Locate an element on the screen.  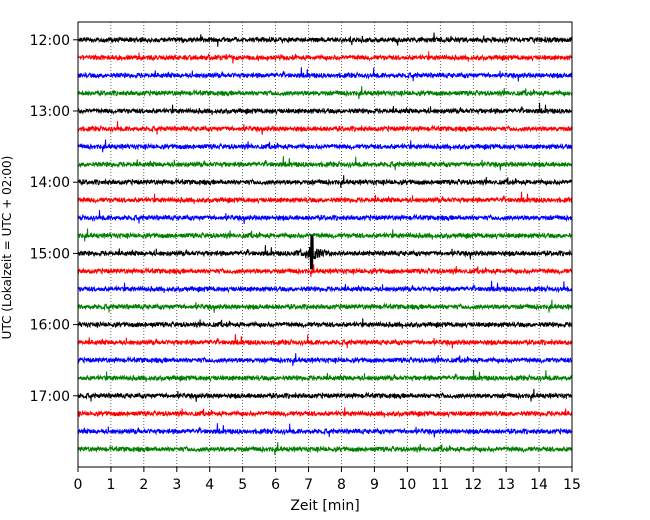
y-tick-label: 16:00 is located at coordinates (50, 326).